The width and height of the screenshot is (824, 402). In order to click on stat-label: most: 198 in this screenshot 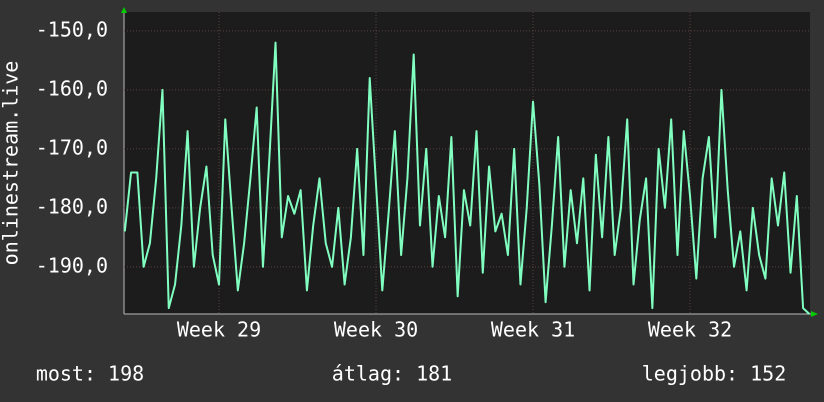, I will do `click(90, 374)`.